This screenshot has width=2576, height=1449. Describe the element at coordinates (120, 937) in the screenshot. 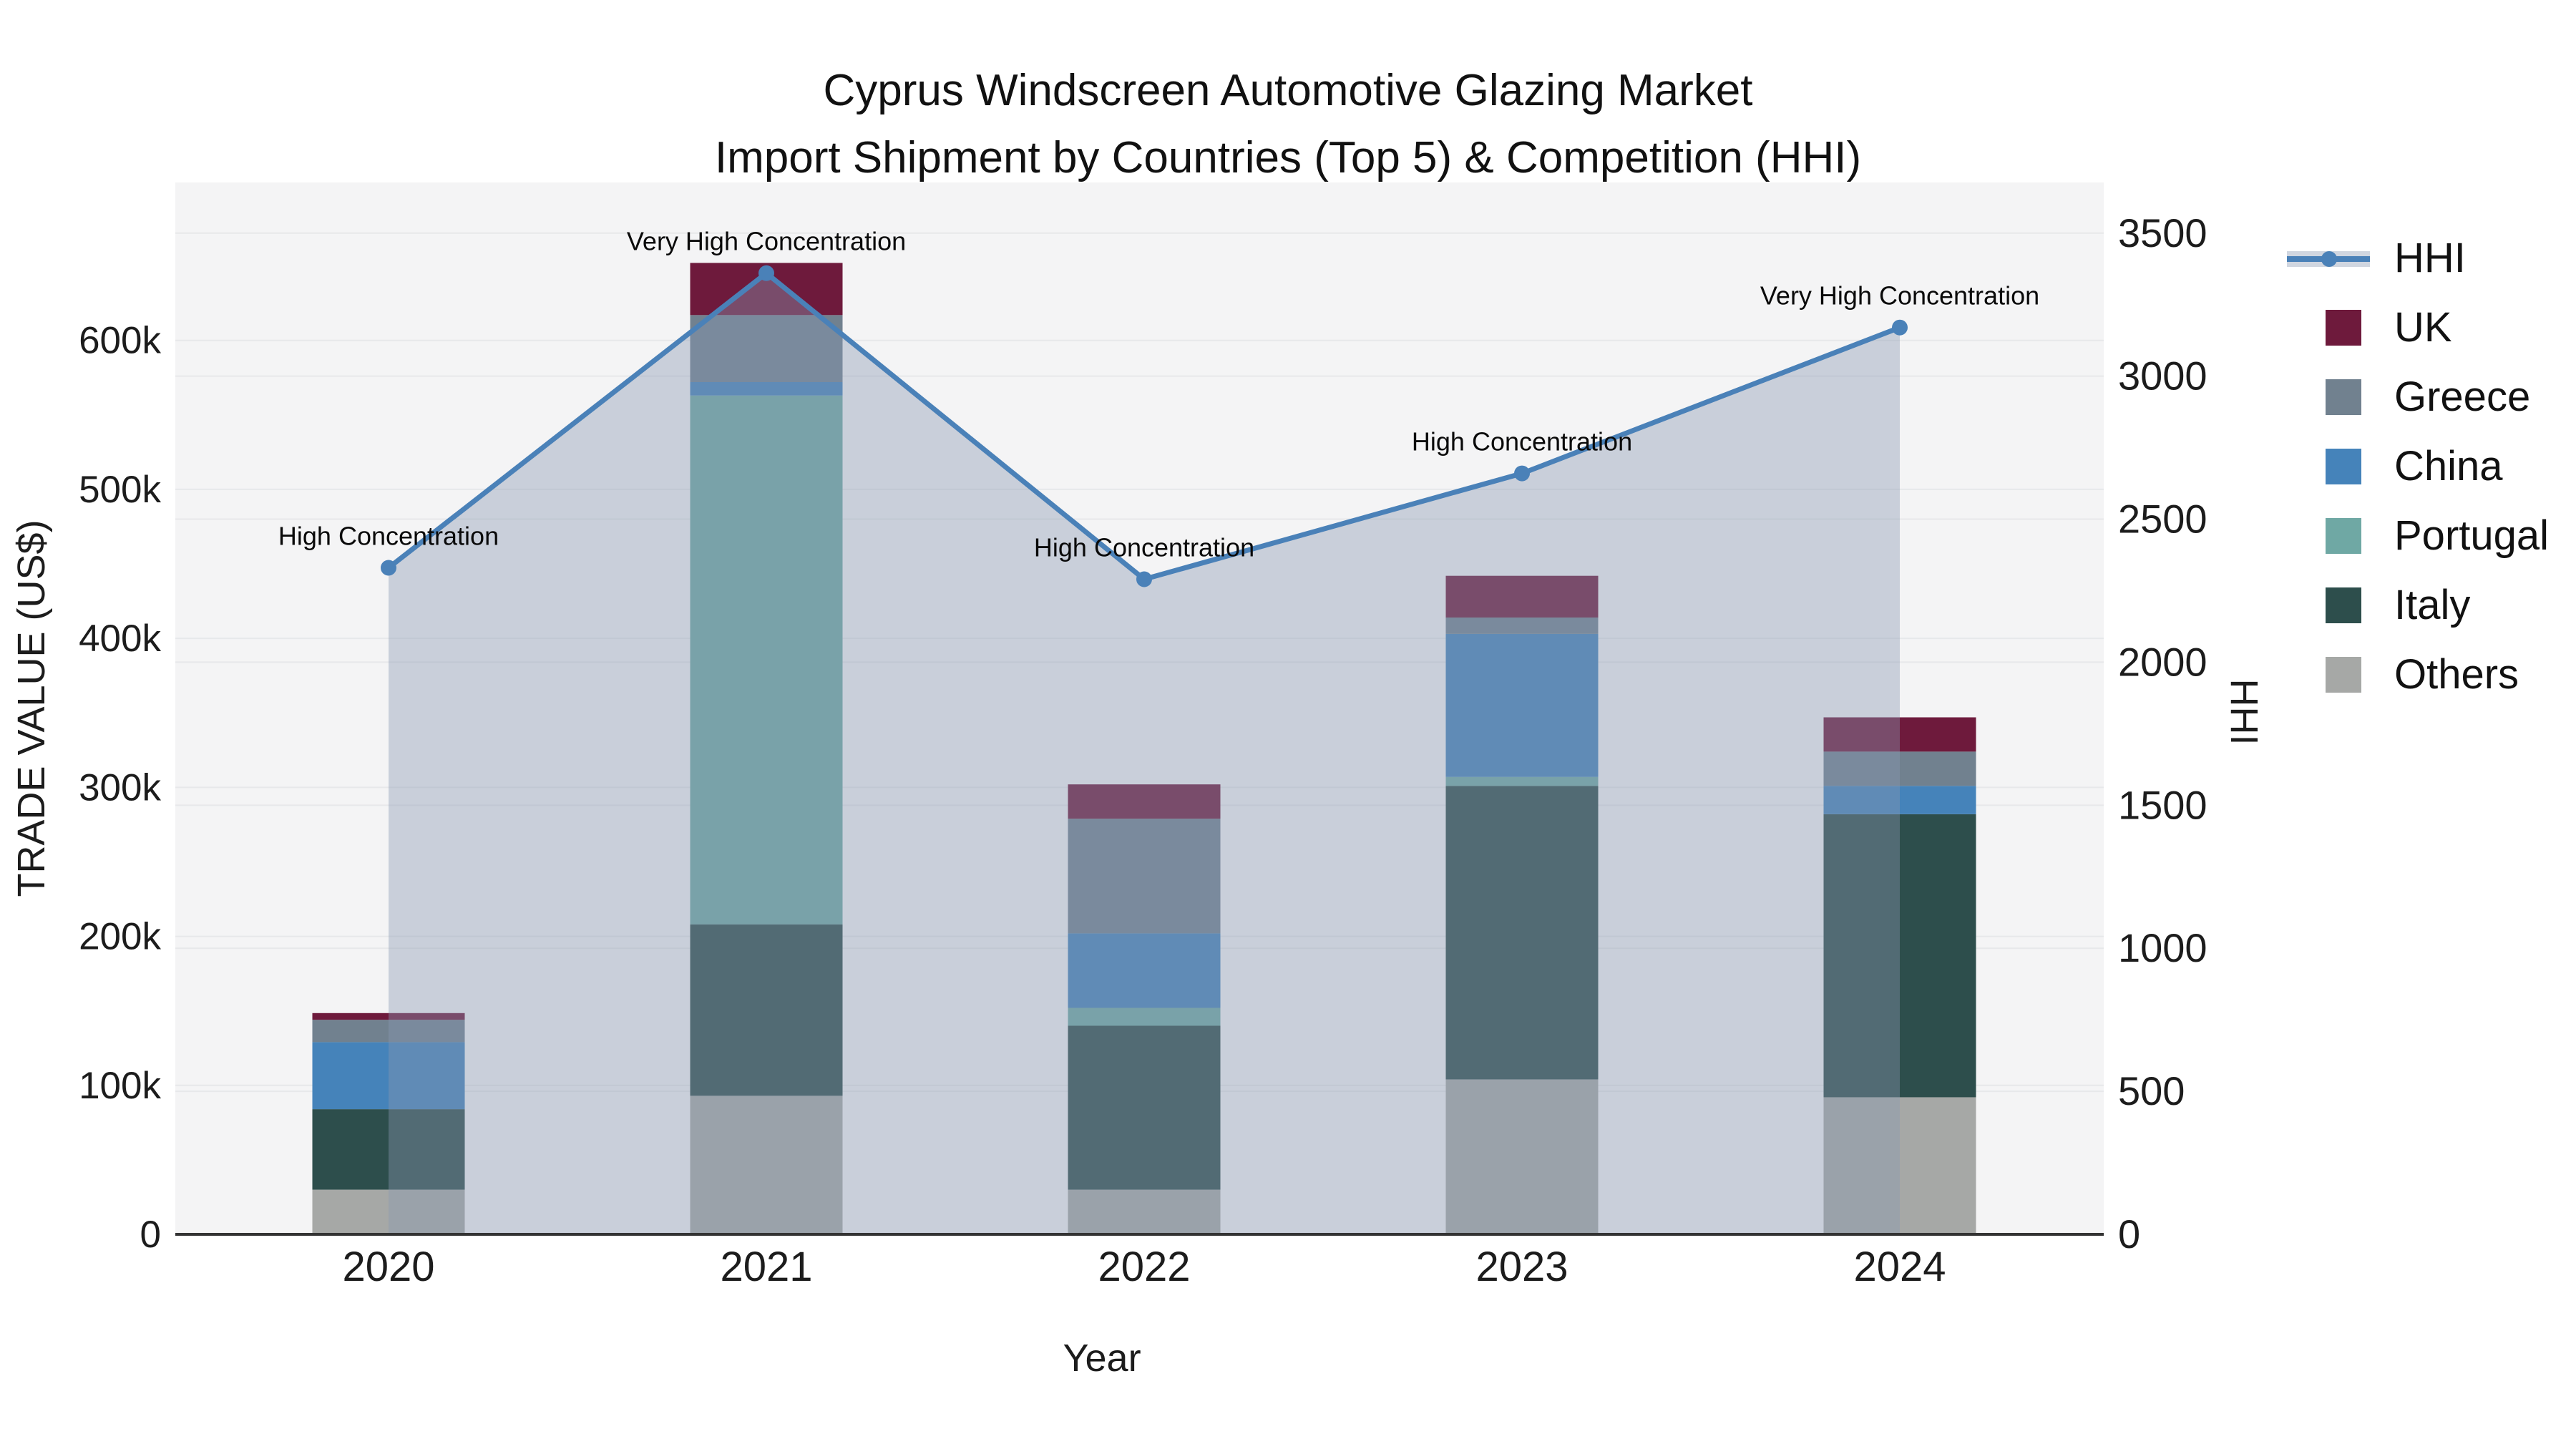

I see `y-left-tick: 200k` at that location.